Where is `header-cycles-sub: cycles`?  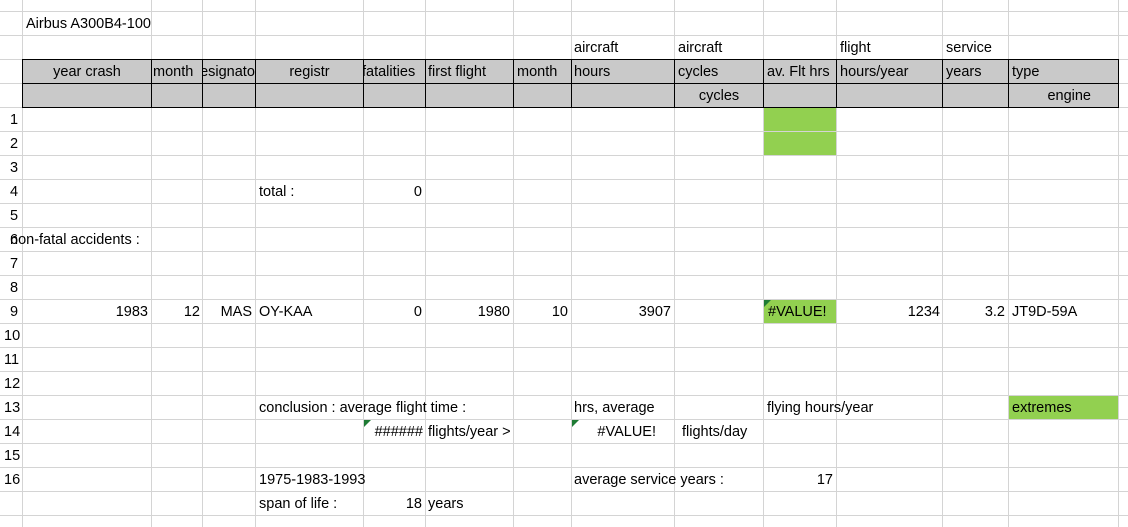 header-cycles-sub: cycles is located at coordinates (719, 96).